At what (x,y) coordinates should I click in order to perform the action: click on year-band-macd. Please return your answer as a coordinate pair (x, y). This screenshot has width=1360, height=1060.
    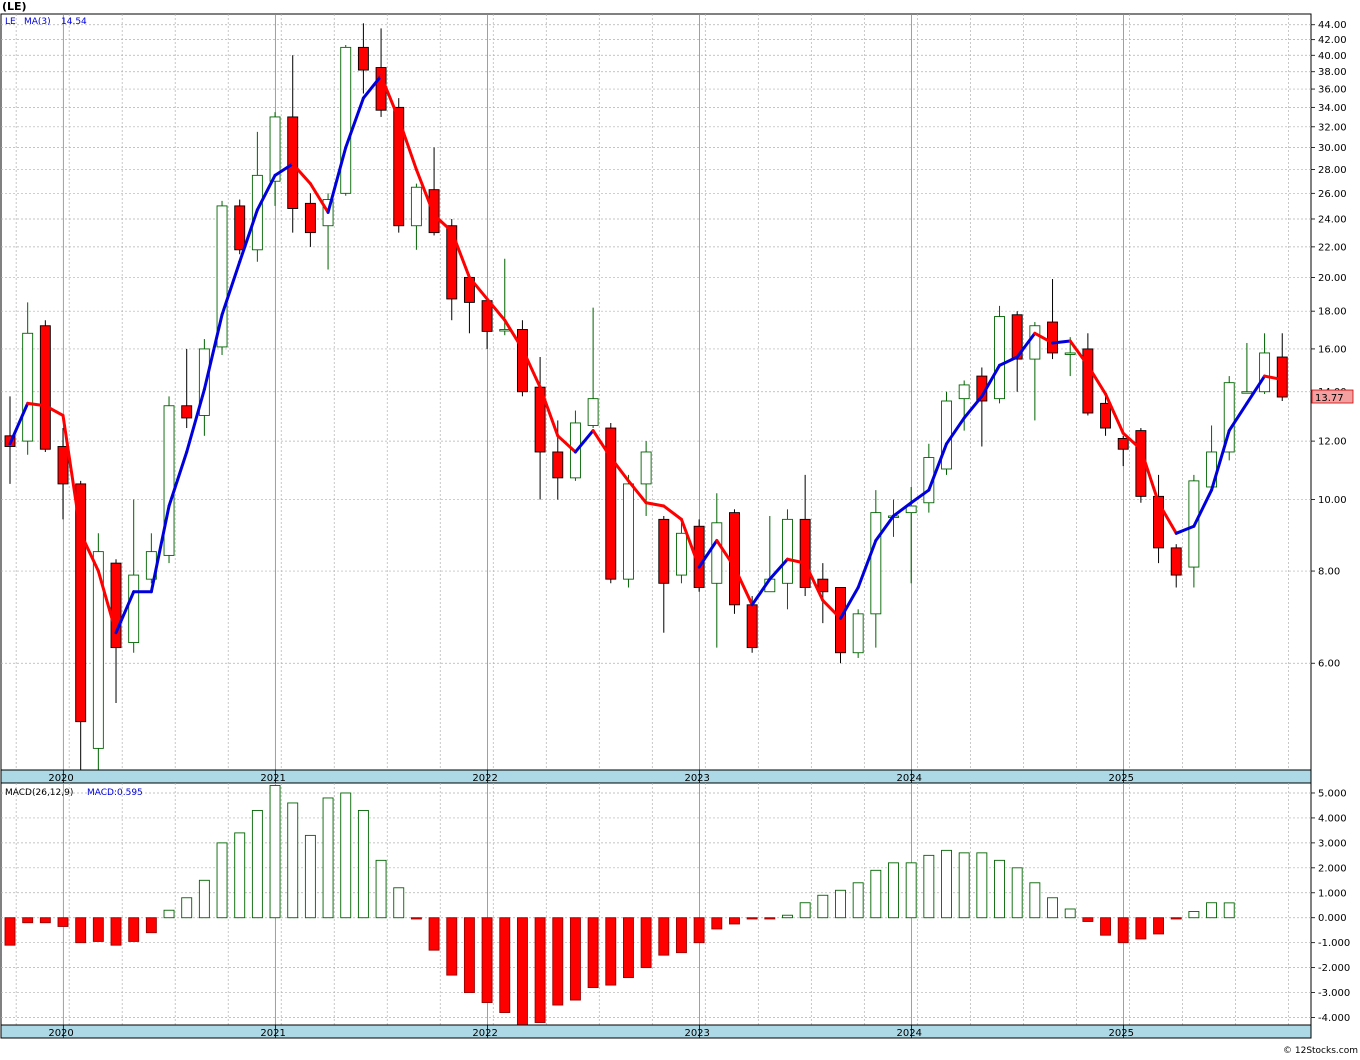
    Looking at the image, I should click on (656, 1031).